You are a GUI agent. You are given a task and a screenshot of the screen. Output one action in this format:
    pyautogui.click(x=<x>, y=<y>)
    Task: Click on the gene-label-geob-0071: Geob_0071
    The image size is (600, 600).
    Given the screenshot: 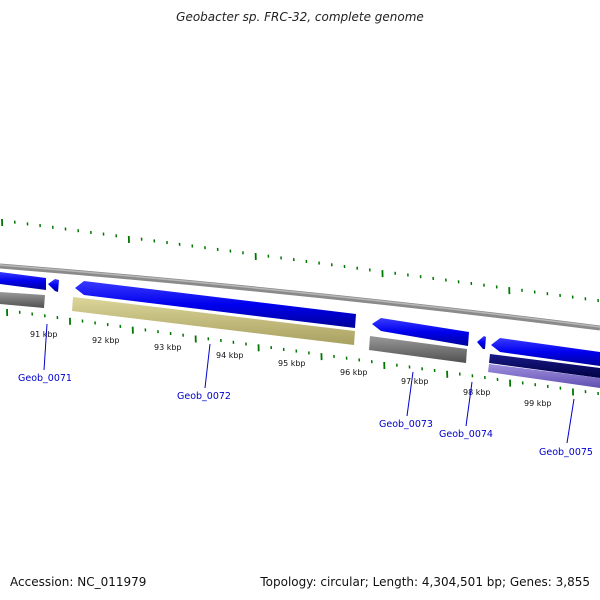 What is the action you would take?
    pyautogui.click(x=45, y=378)
    